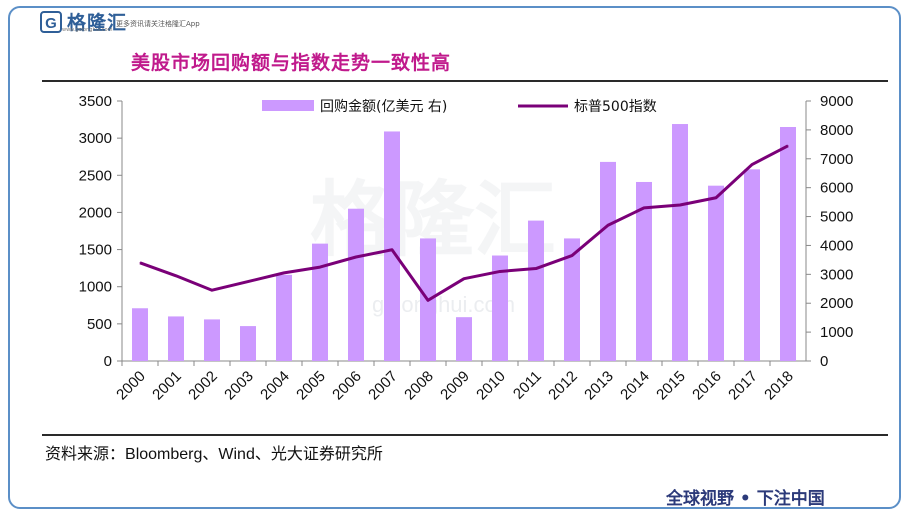 The image size is (909, 513). What do you see at coordinates (288, 105) in the screenshot?
I see `legend-swatch-buyback` at bounding box center [288, 105].